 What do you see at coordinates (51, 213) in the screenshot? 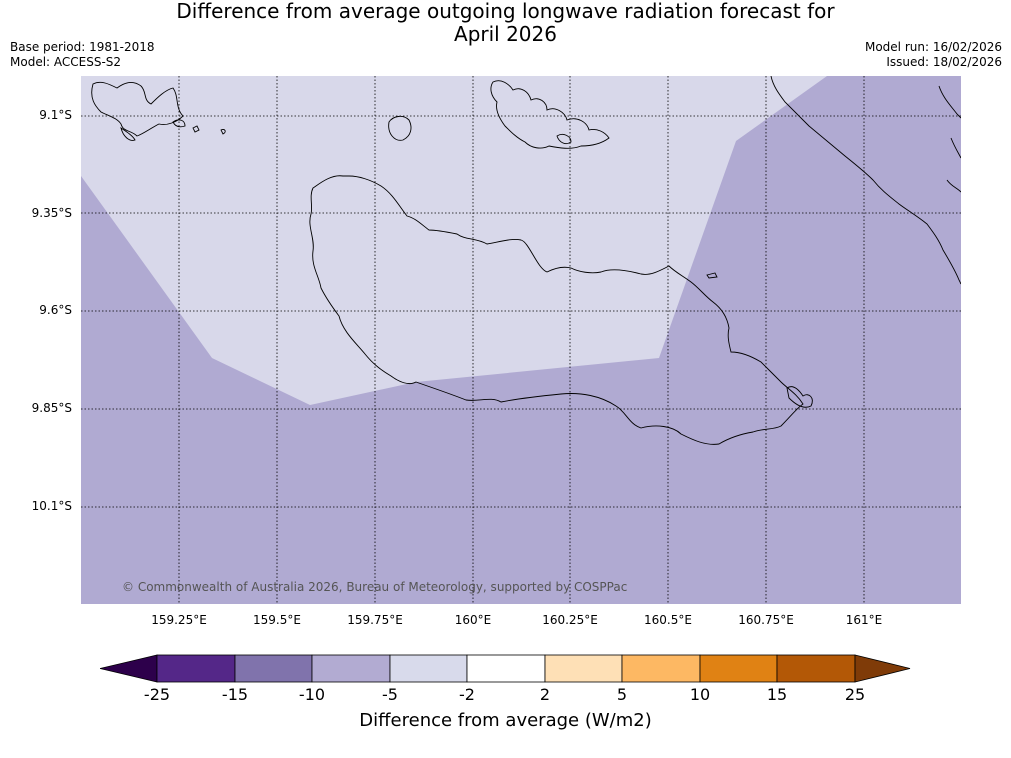
I see `lat-label: 9.35°S` at bounding box center [51, 213].